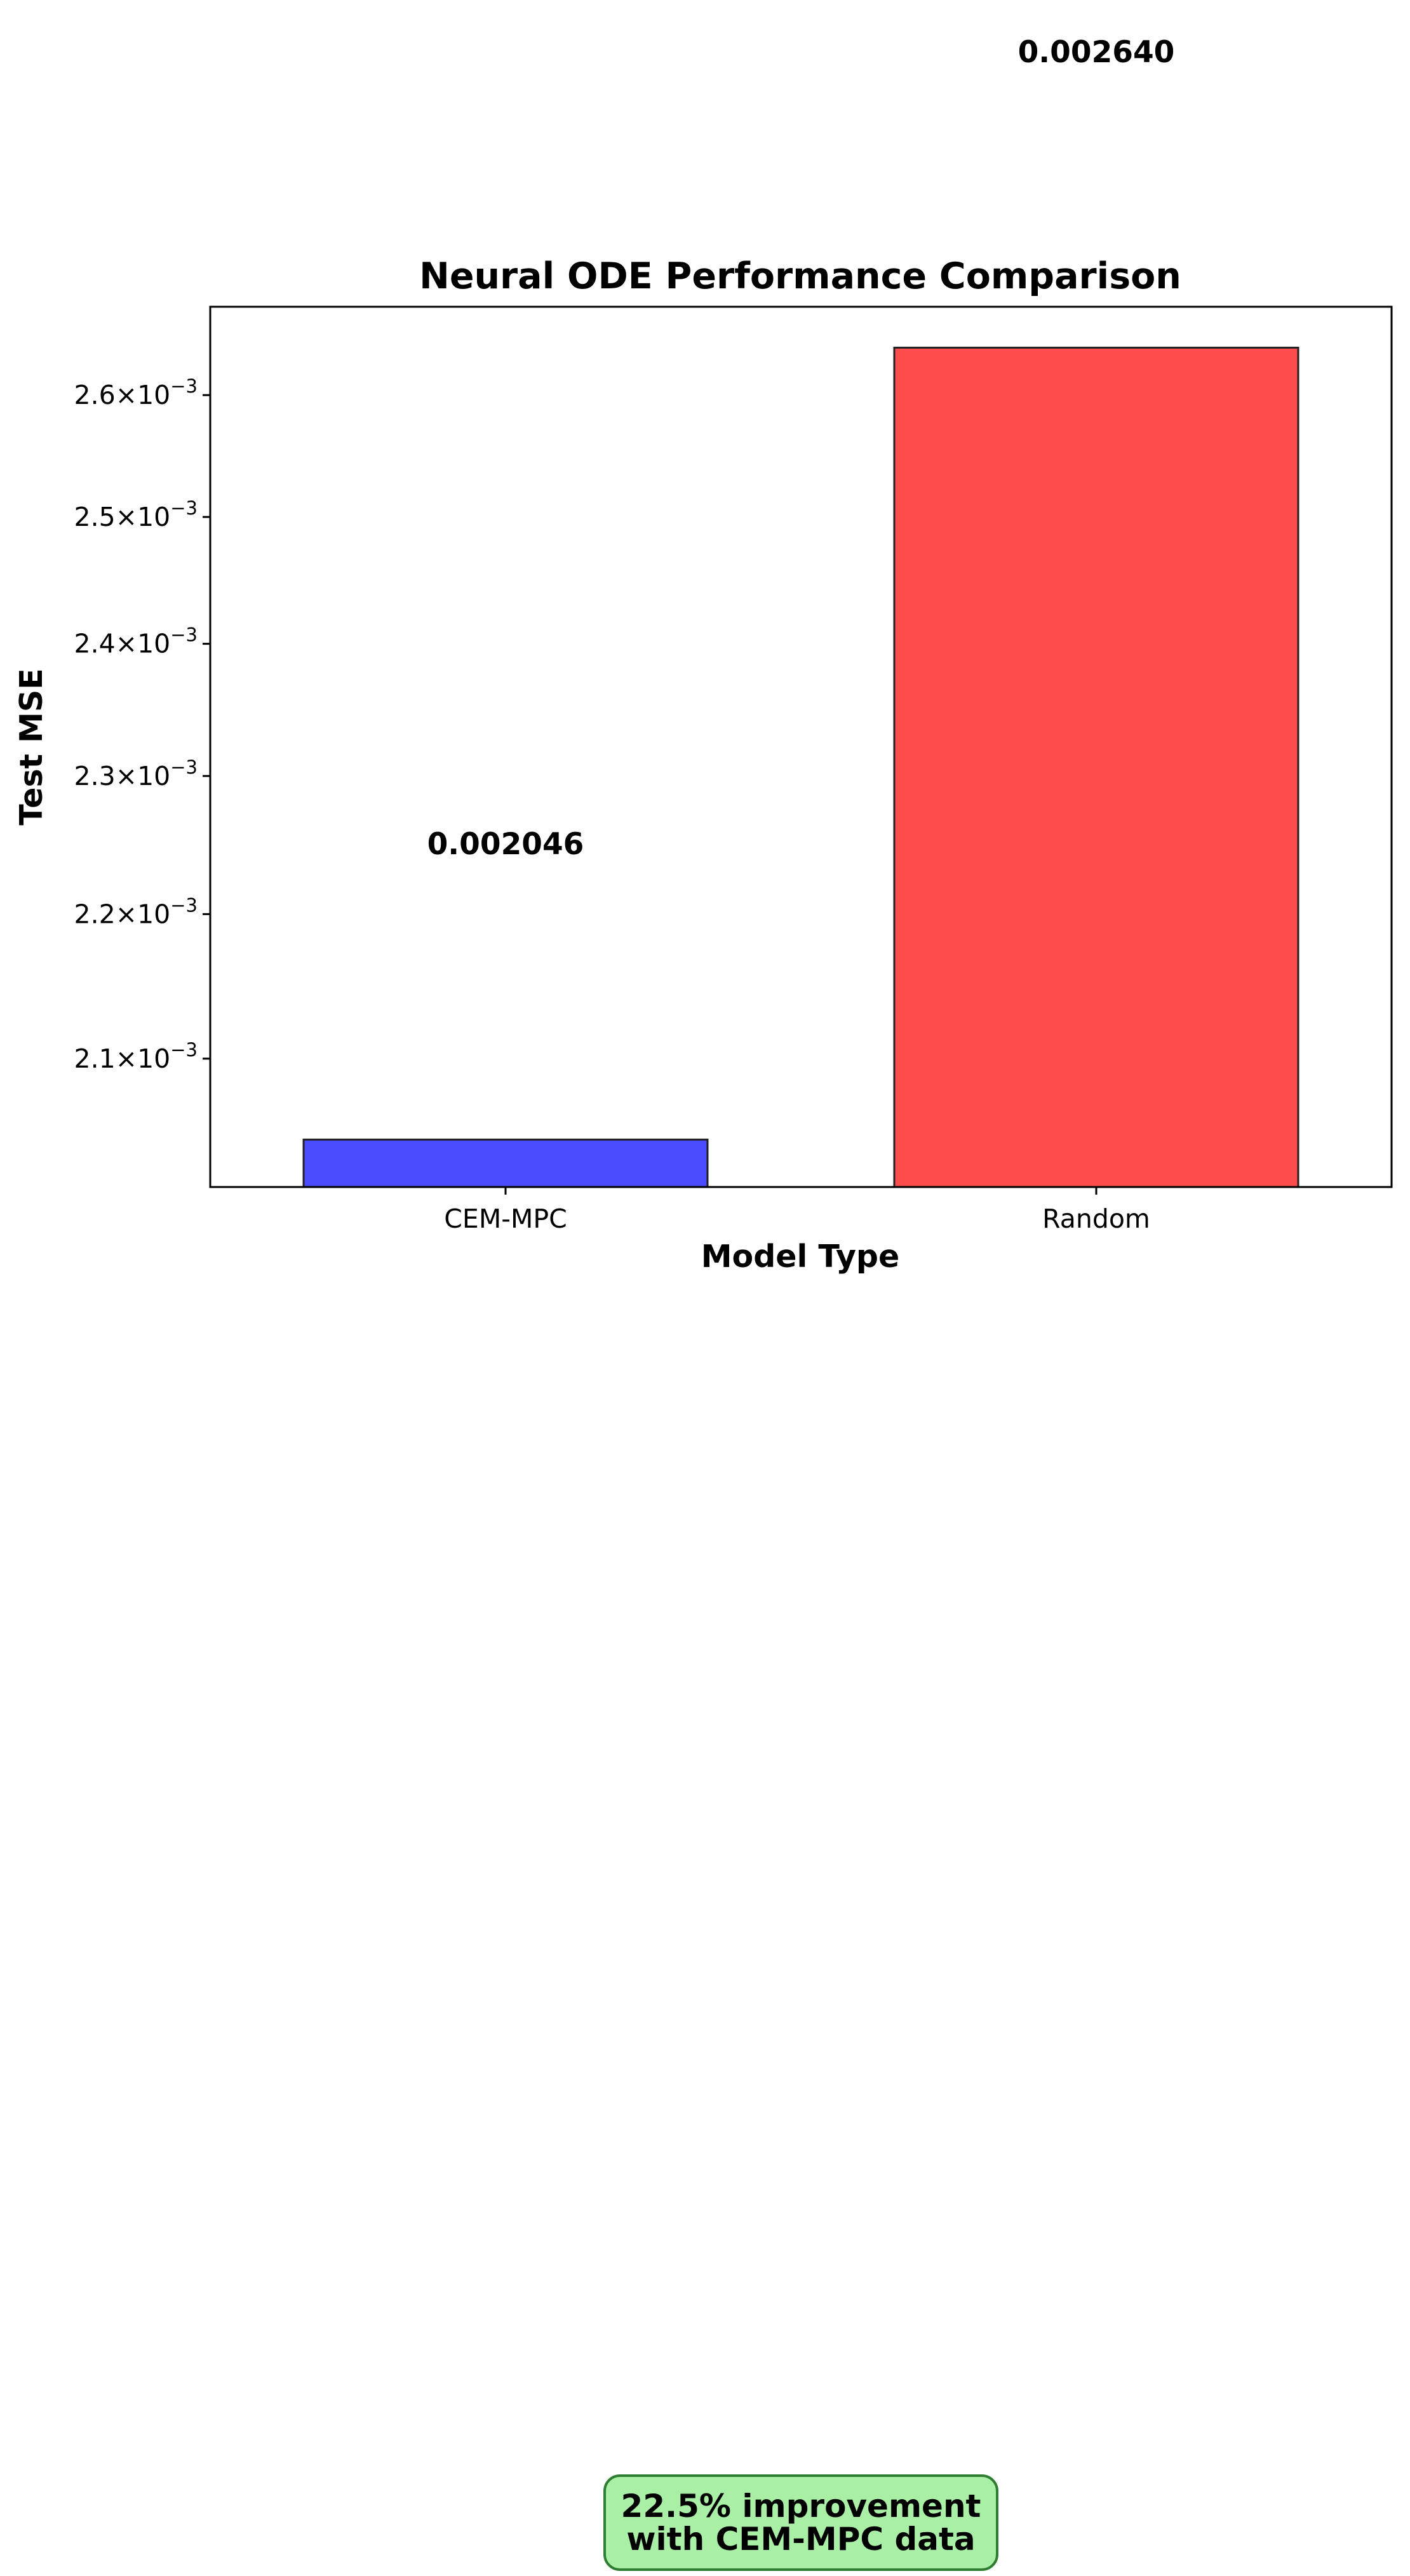 The image size is (1410, 2576). What do you see at coordinates (801, 2506) in the screenshot?
I see `improvement-line-1: 22.5% improvement` at bounding box center [801, 2506].